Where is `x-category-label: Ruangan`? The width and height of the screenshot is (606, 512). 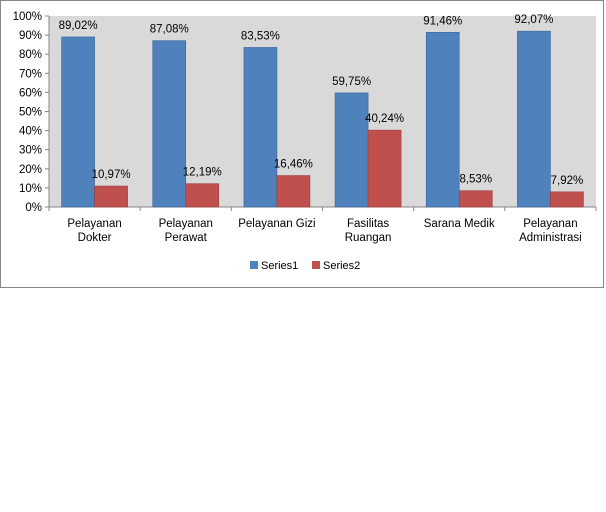 x-category-label: Ruangan is located at coordinates (368, 238).